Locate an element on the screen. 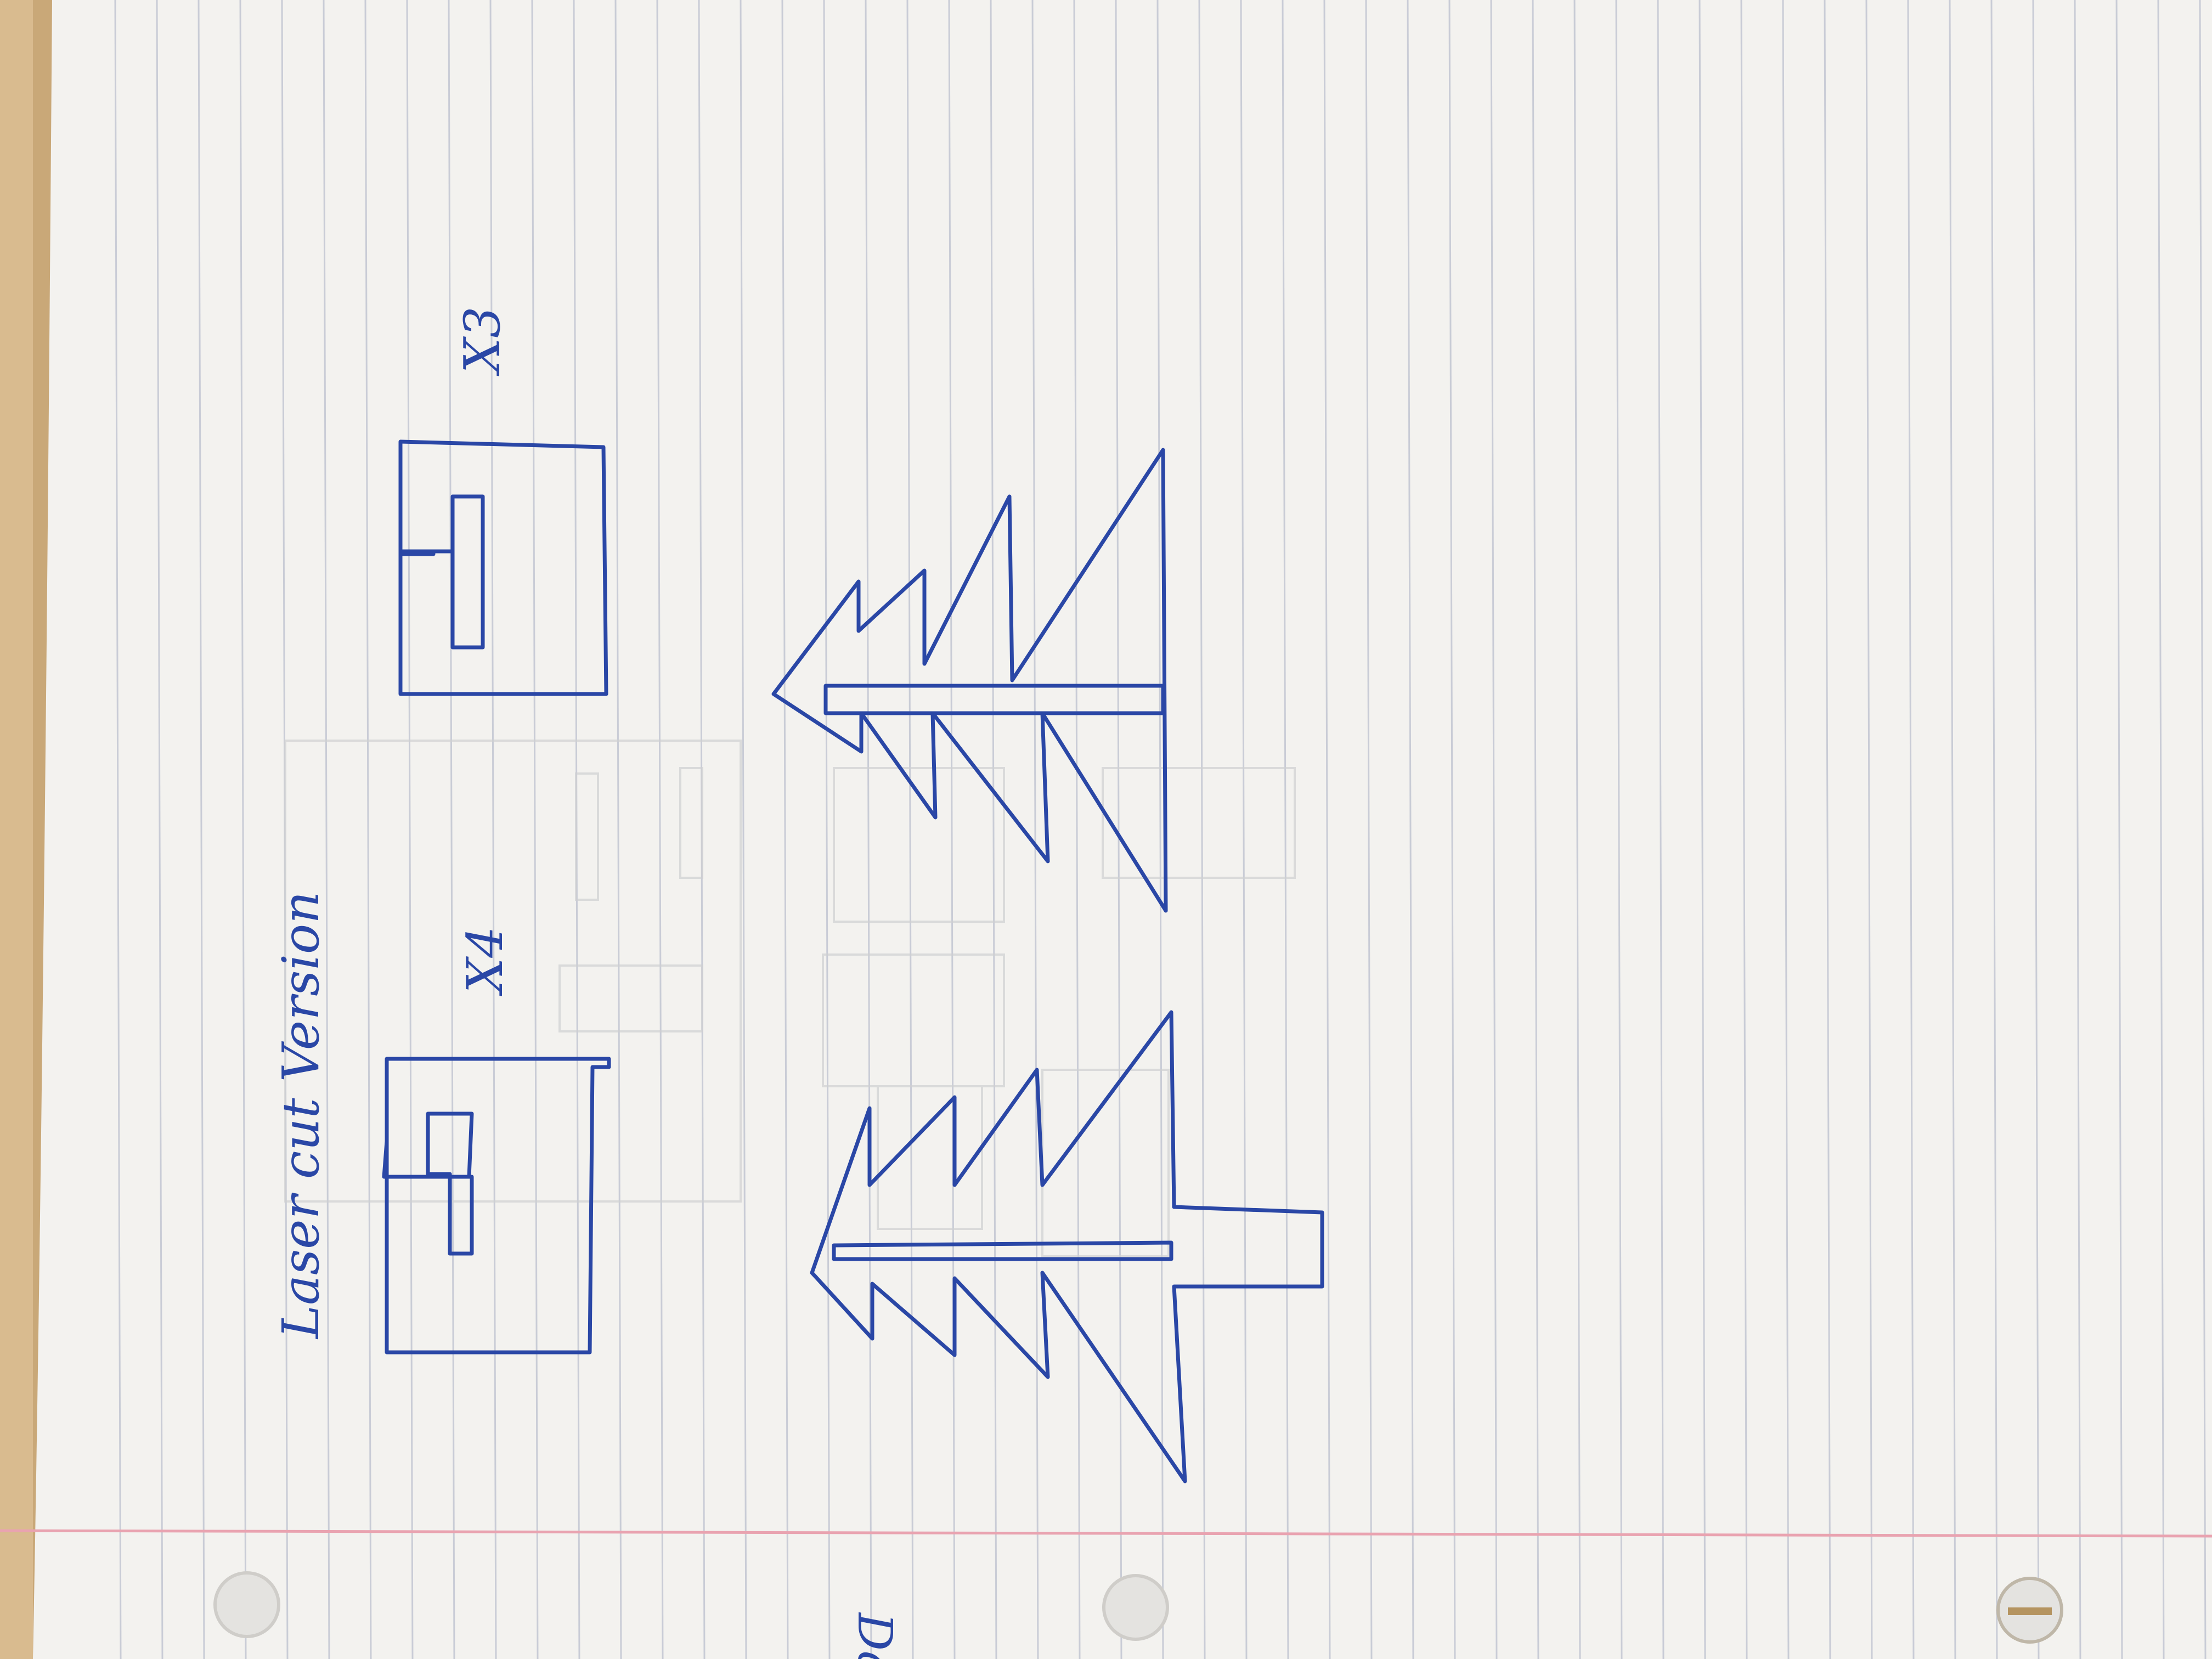 The image size is (2212, 1659). part-x4-plate is located at coordinates (497, 1206).